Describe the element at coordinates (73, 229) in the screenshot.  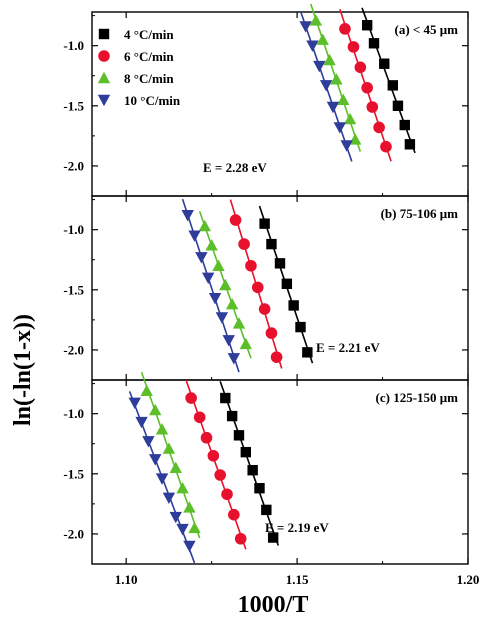
I see `y-tick-label: -1.0` at that location.